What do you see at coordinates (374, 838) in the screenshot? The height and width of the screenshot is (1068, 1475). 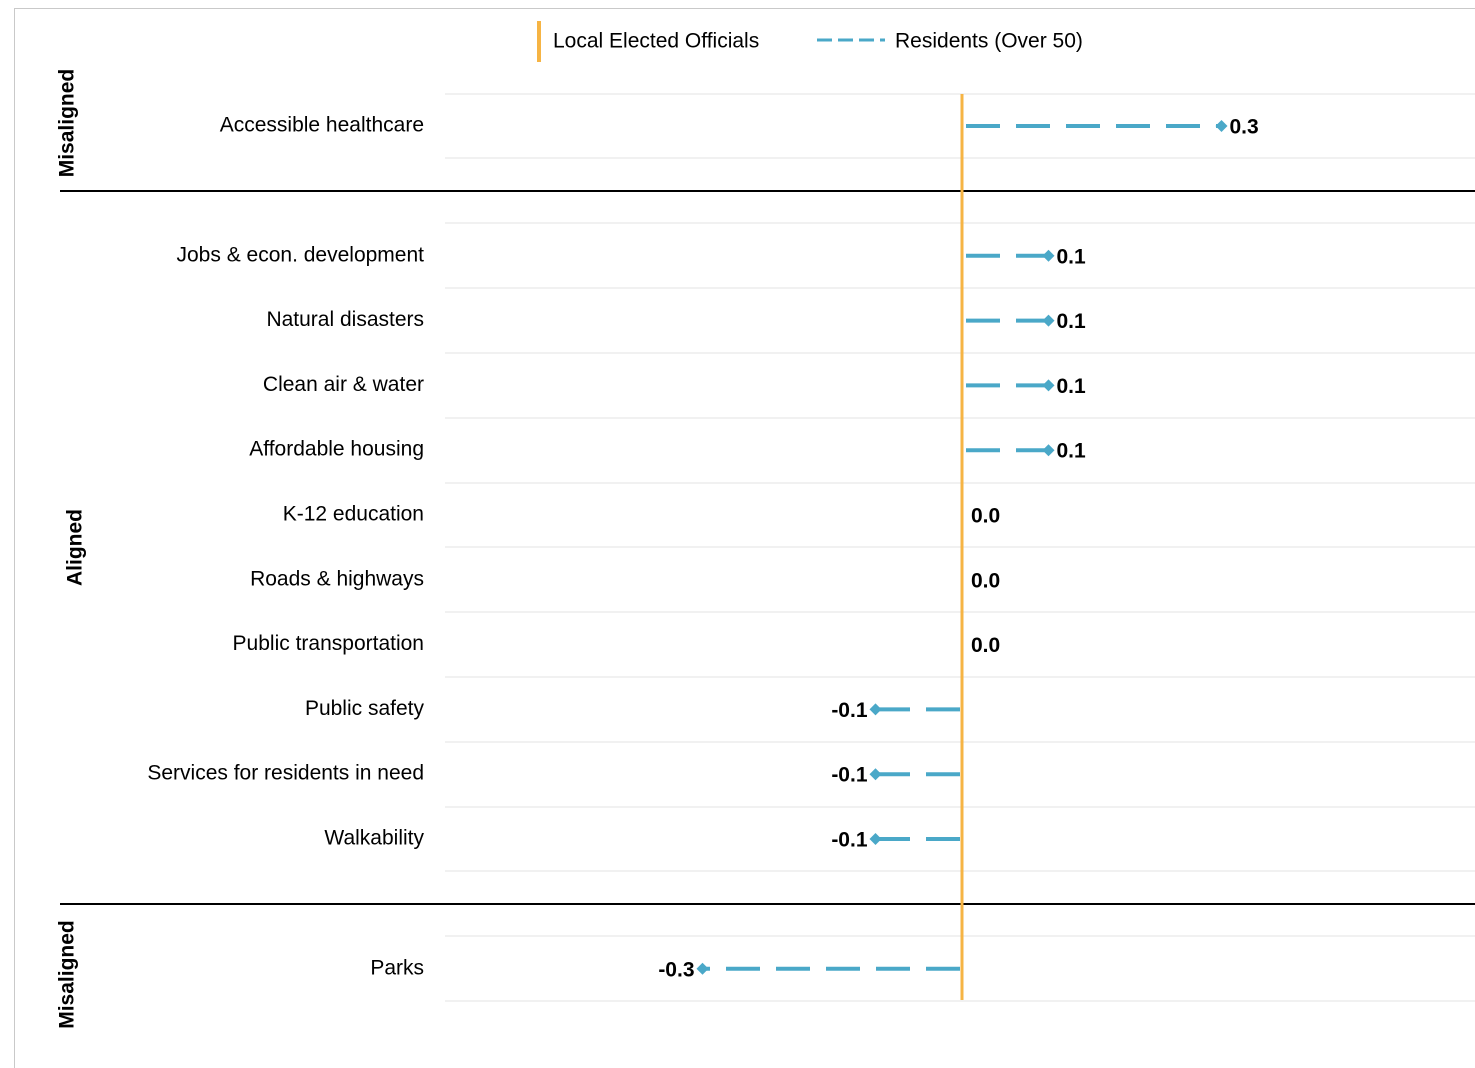 I see `category-label: Walkability` at bounding box center [374, 838].